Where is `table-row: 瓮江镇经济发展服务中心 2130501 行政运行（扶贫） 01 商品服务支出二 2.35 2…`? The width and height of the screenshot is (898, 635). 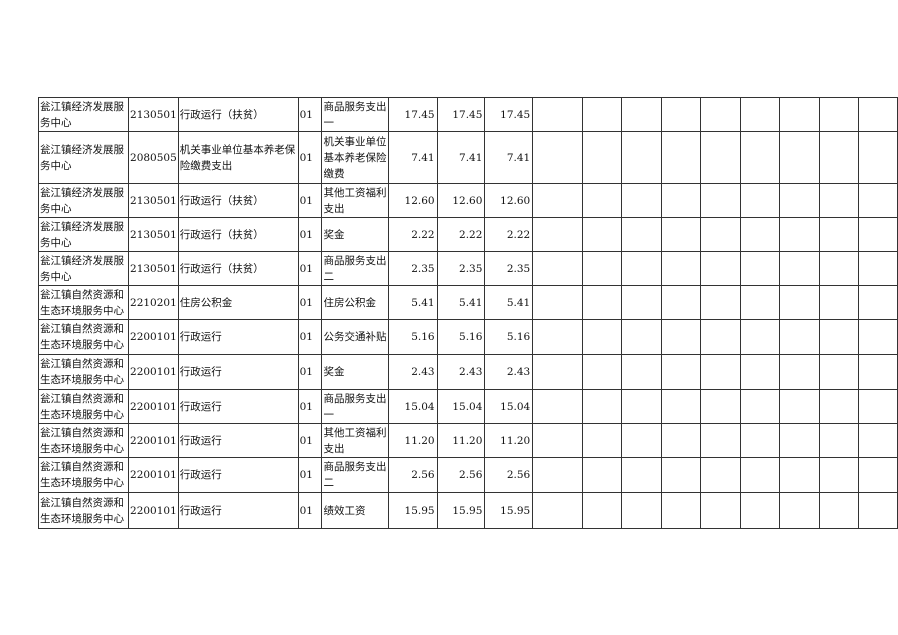
table-row: 瓮江镇经济发展服务中心 2130501 行政运行（扶贫） 01 商品服务支出二 2.35 2… is located at coordinates (467, 268).